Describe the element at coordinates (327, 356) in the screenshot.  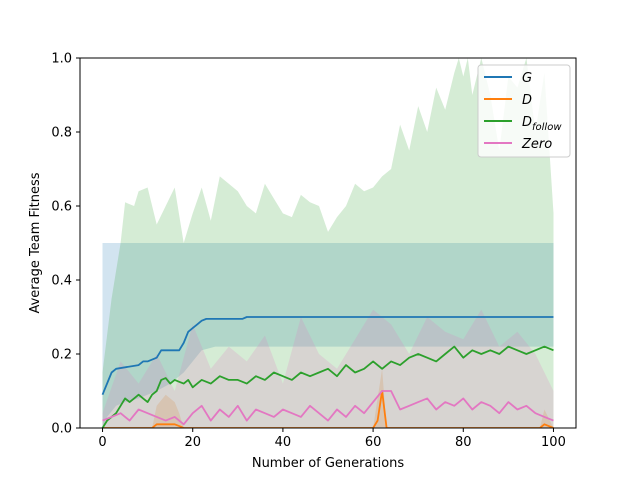
I see `series-line-g` at that location.